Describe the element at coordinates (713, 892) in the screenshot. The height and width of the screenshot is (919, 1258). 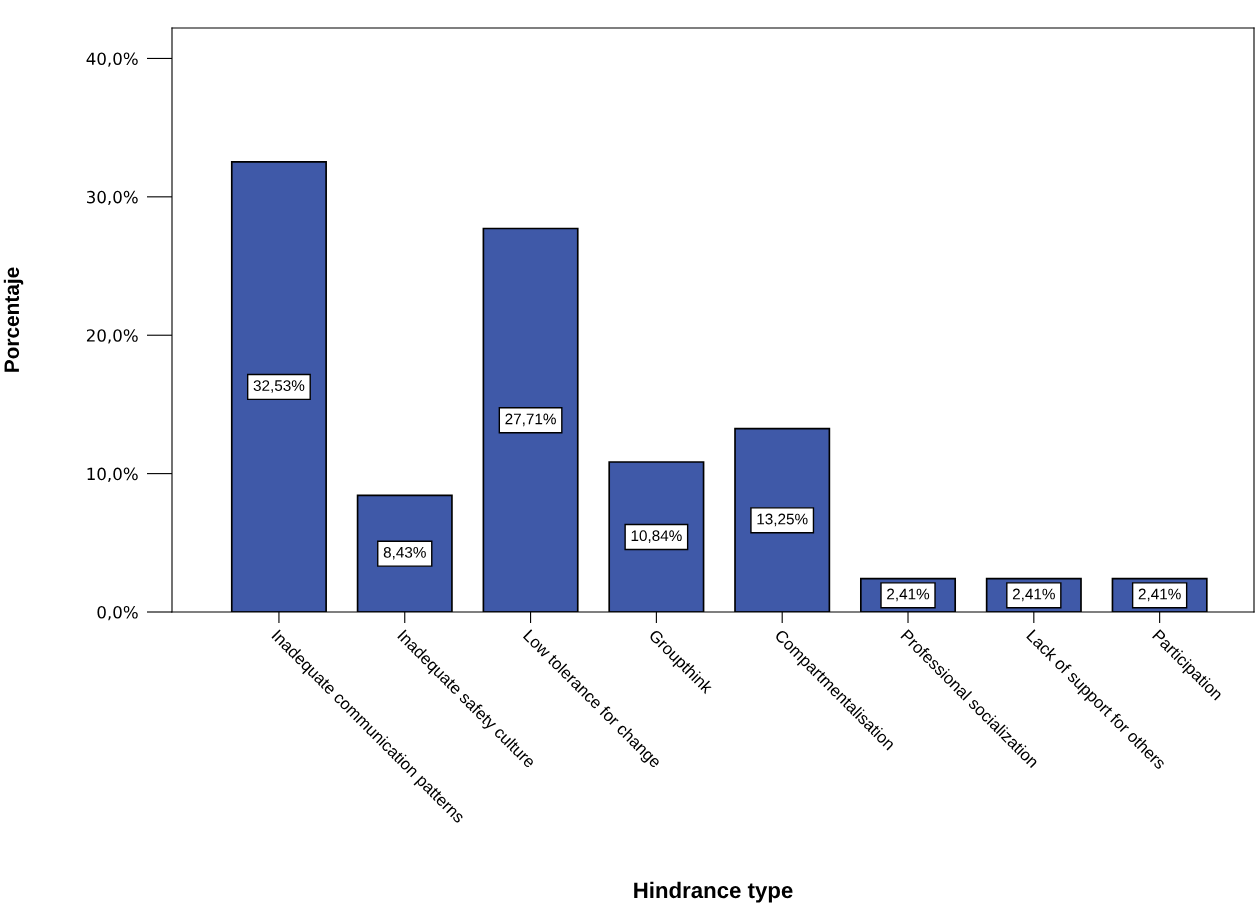
I see `x-axis-title: Hindrance type` at that location.